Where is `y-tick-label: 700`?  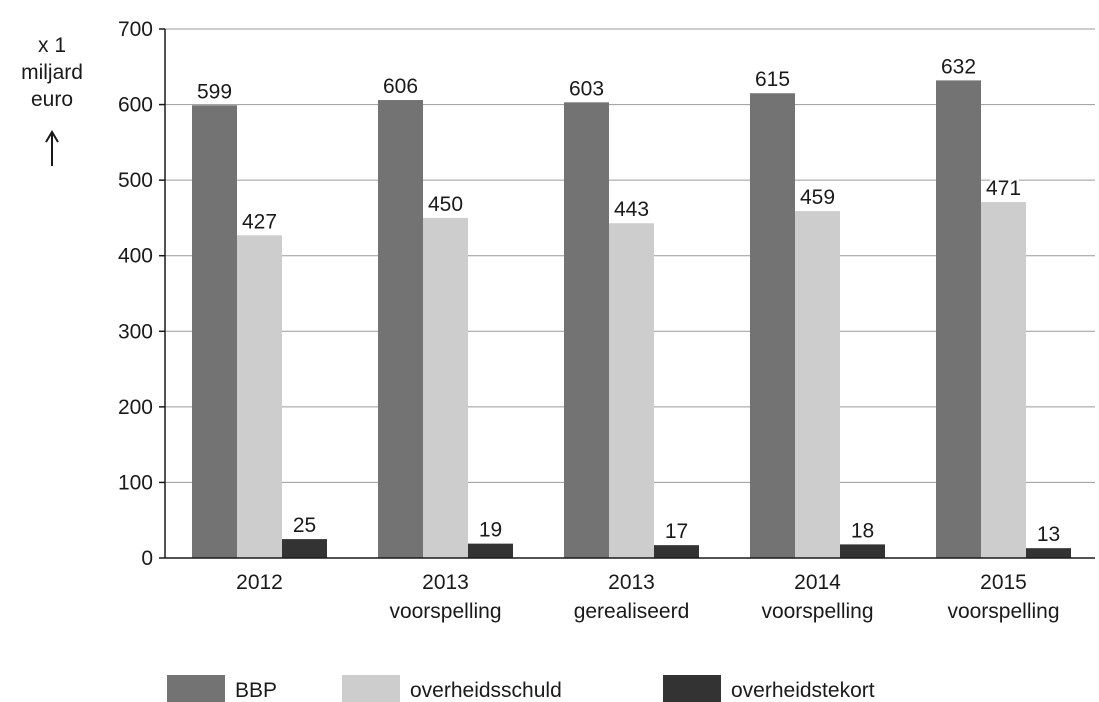 y-tick-label: 700 is located at coordinates (135, 29).